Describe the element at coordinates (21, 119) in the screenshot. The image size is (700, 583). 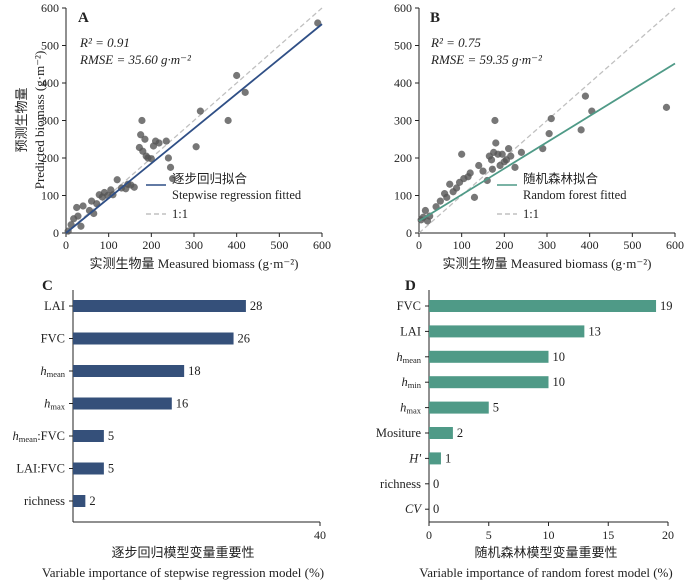
I see `y-axis-label-cn-a: 预测生物量` at that location.